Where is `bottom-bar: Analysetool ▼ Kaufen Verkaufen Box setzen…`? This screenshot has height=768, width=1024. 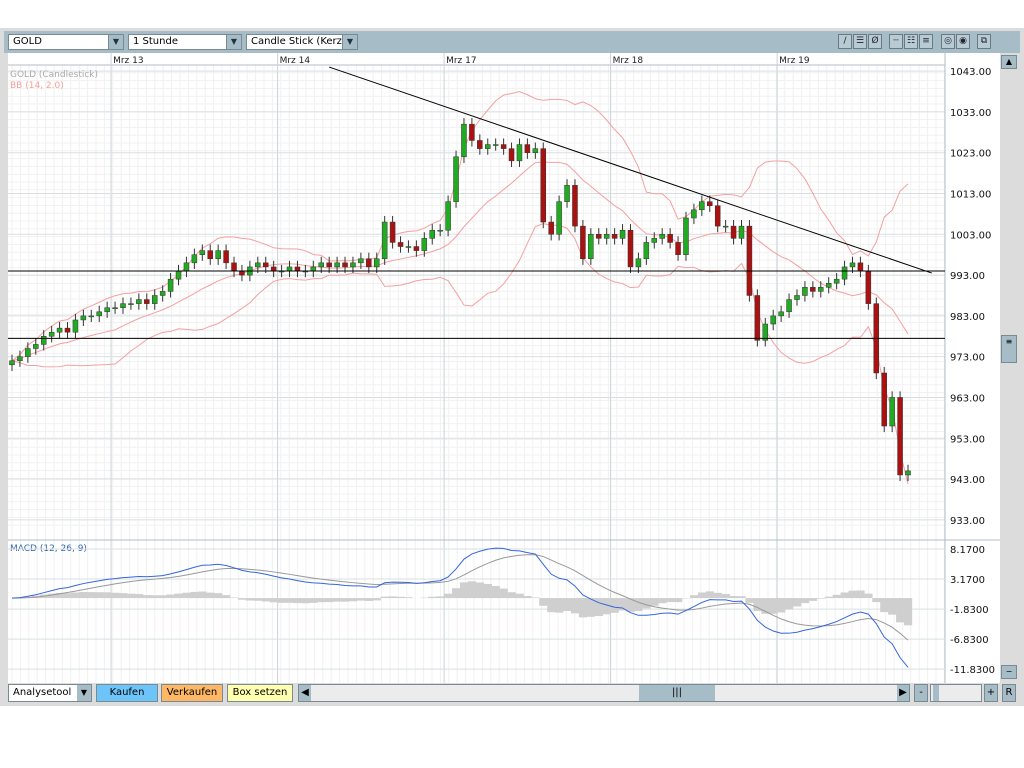
bottom-bar: Analysetool ▼ Kaufen Verkaufen Box setzen… is located at coordinates (513, 694).